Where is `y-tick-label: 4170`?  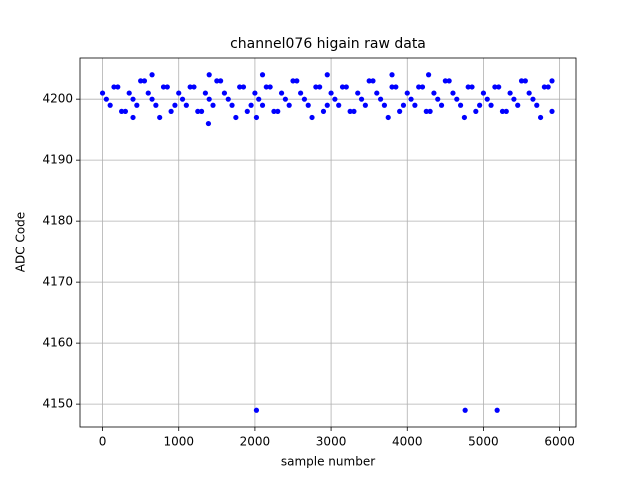 y-tick-label: 4170 is located at coordinates (57, 282).